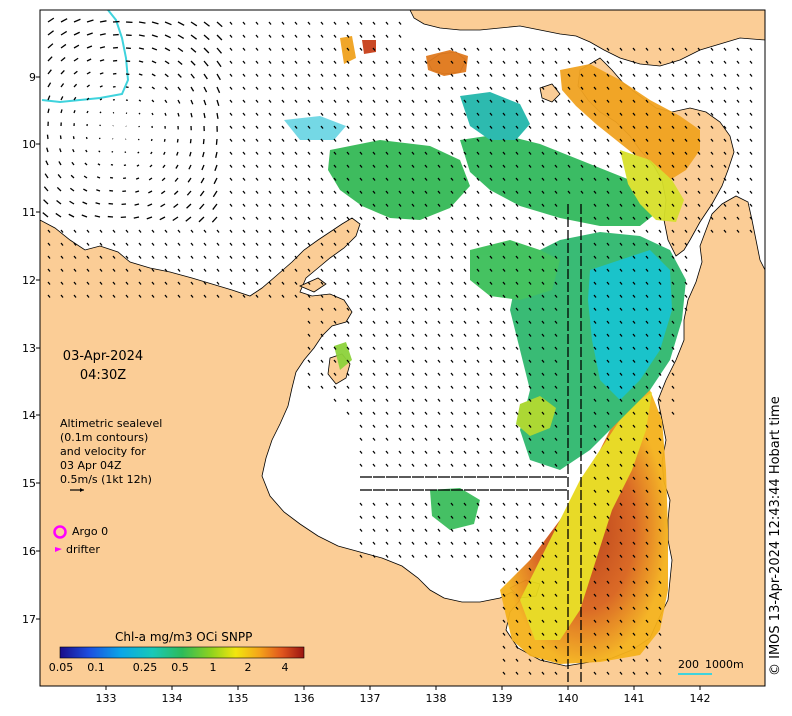  I want to click on colorbar-bar, so click(182, 652).